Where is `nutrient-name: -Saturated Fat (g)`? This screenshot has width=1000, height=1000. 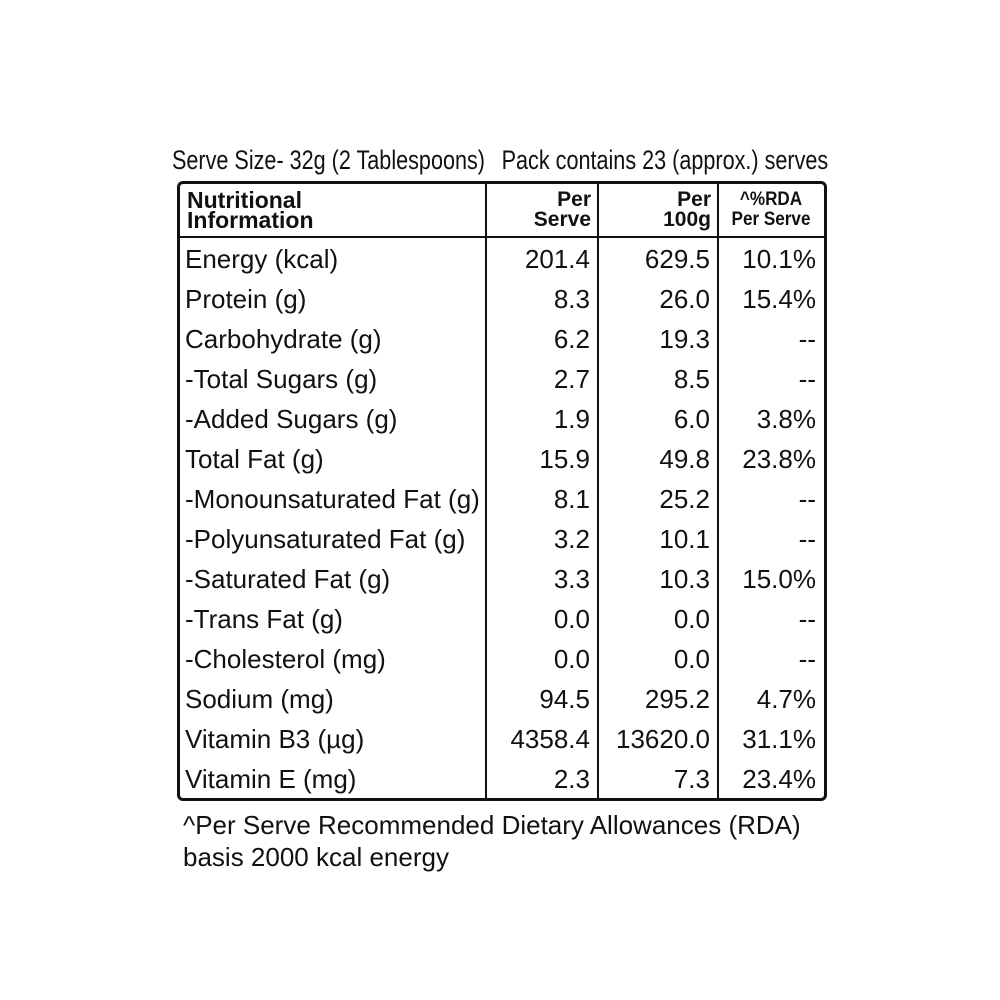 nutrient-name: -Saturated Fat (g) is located at coordinates (288, 579).